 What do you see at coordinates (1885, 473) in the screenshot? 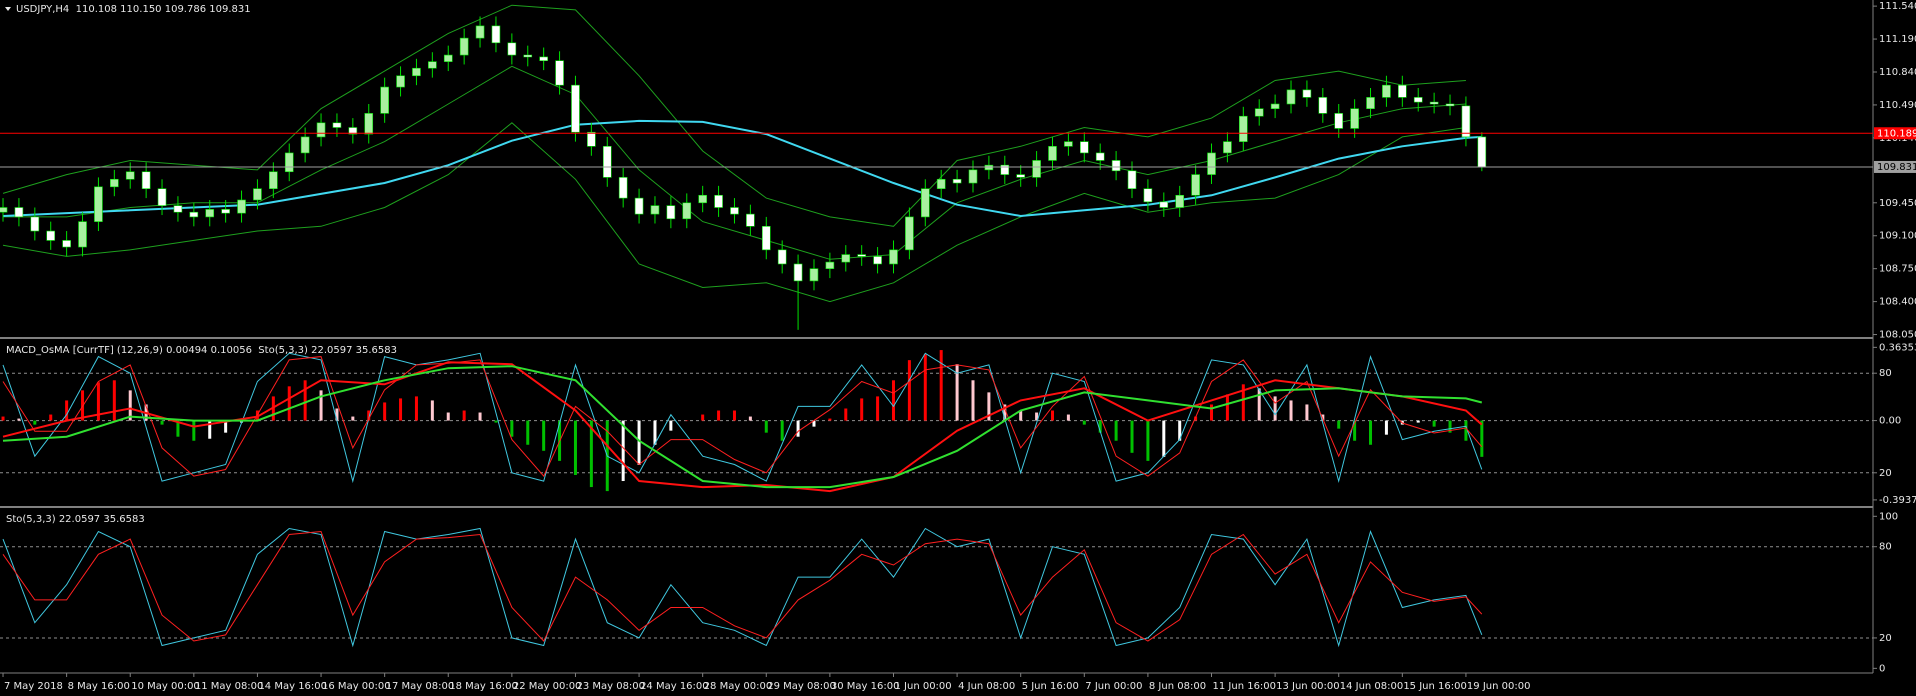
I see `y-tick-label: 20` at bounding box center [1885, 473].